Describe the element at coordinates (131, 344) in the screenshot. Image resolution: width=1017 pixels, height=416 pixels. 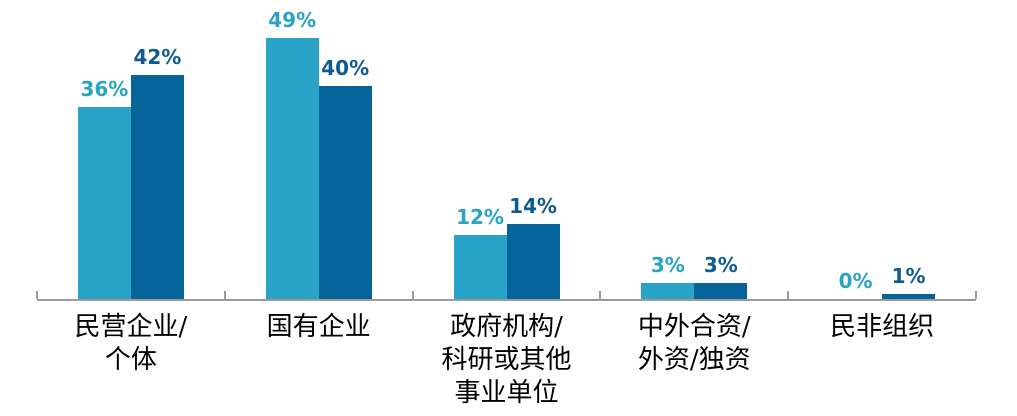
I see `category-label-0: 民营企业/个体` at that location.